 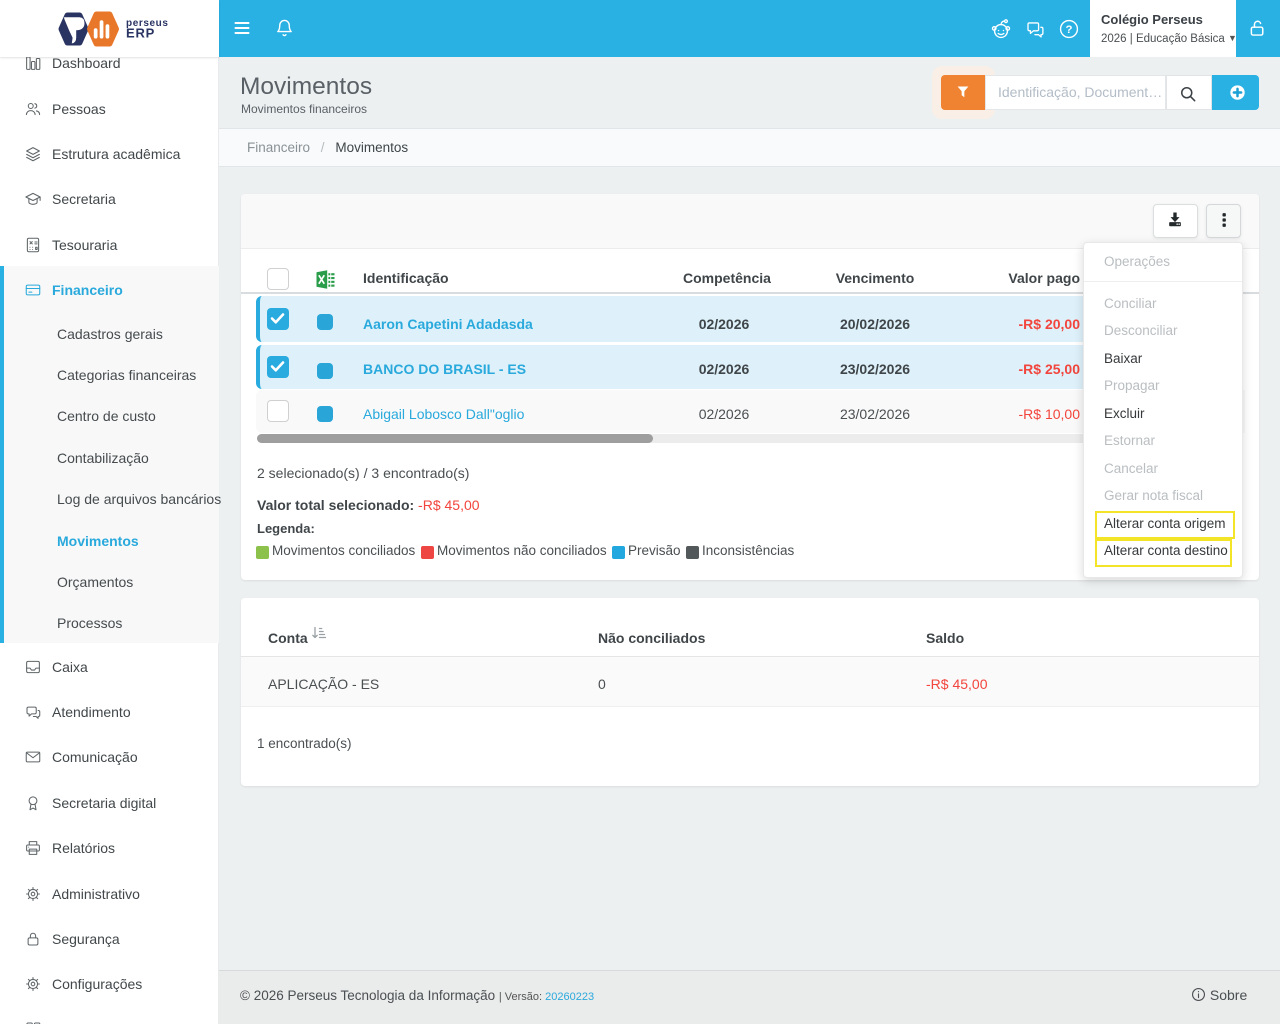 What do you see at coordinates (140, 33) in the screenshot?
I see `svg-text: ERP` at bounding box center [140, 33].